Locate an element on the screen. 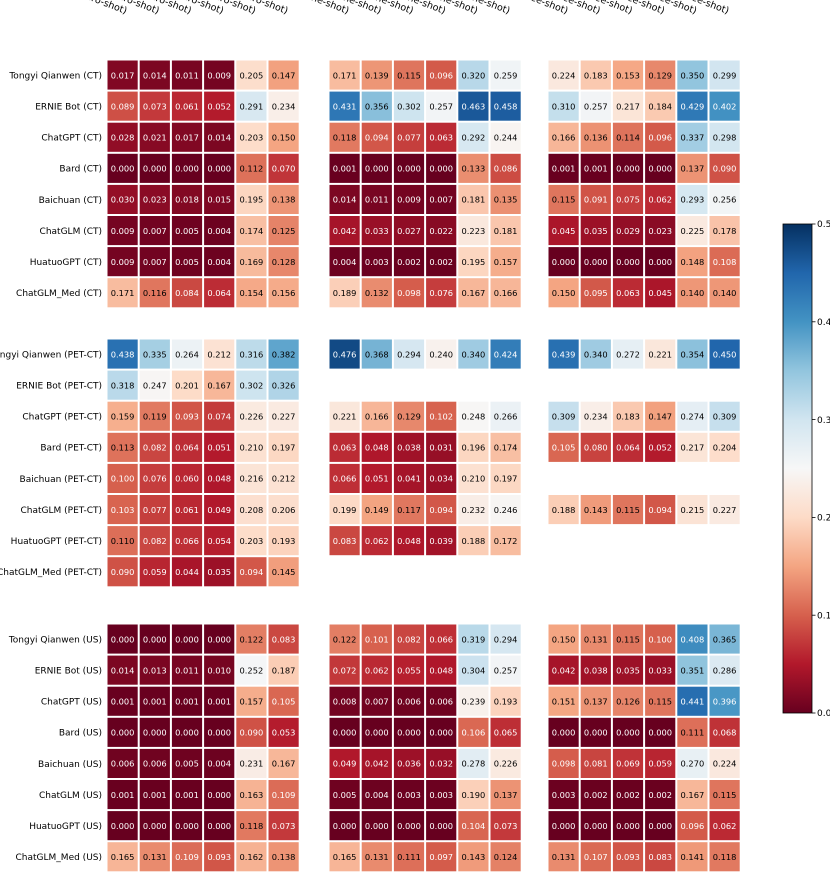  cell-value-label: 0.196 is located at coordinates (474, 448).